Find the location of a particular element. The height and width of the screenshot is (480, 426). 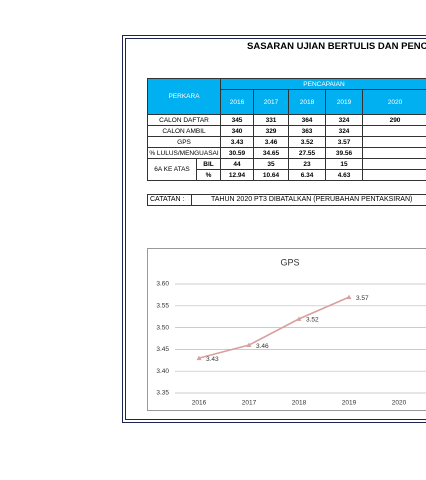

table-cell: 34.65 is located at coordinates (271, 153).